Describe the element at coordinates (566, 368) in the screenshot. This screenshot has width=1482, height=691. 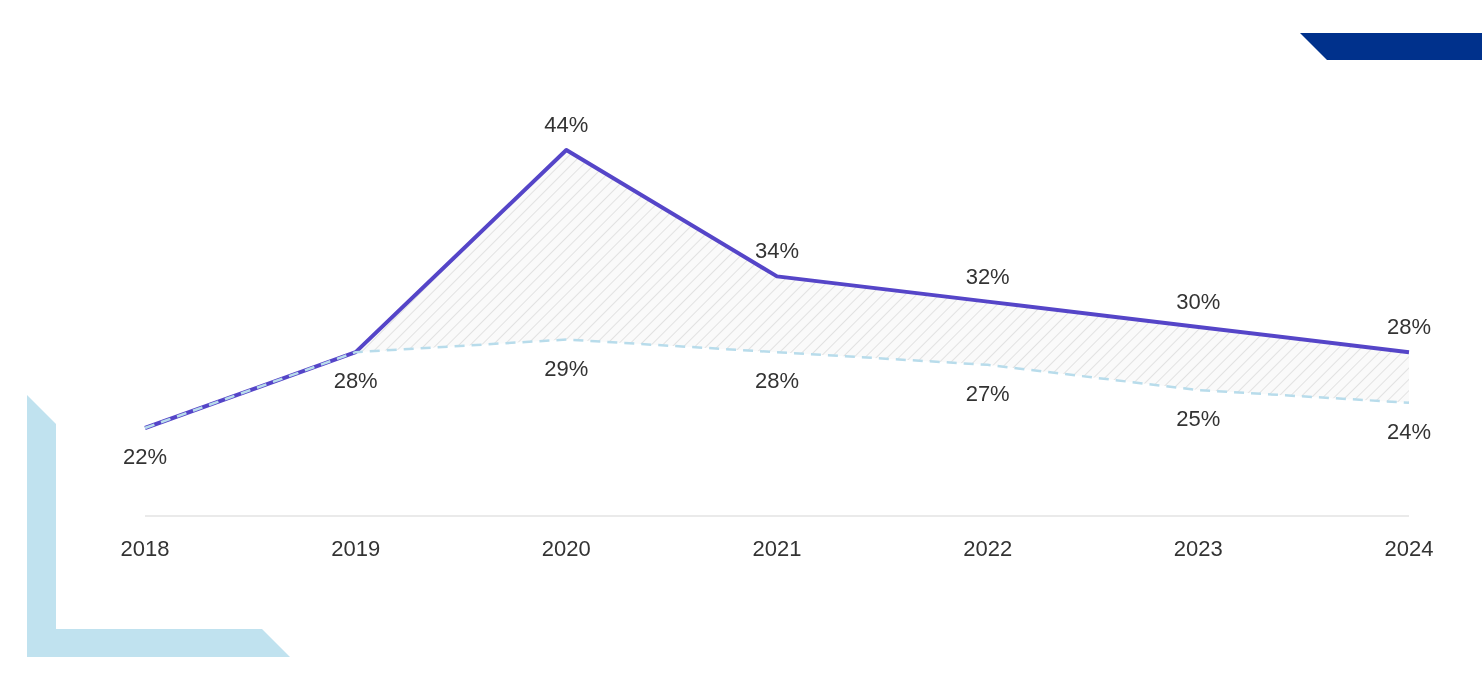
I see `data-label: 29%` at that location.